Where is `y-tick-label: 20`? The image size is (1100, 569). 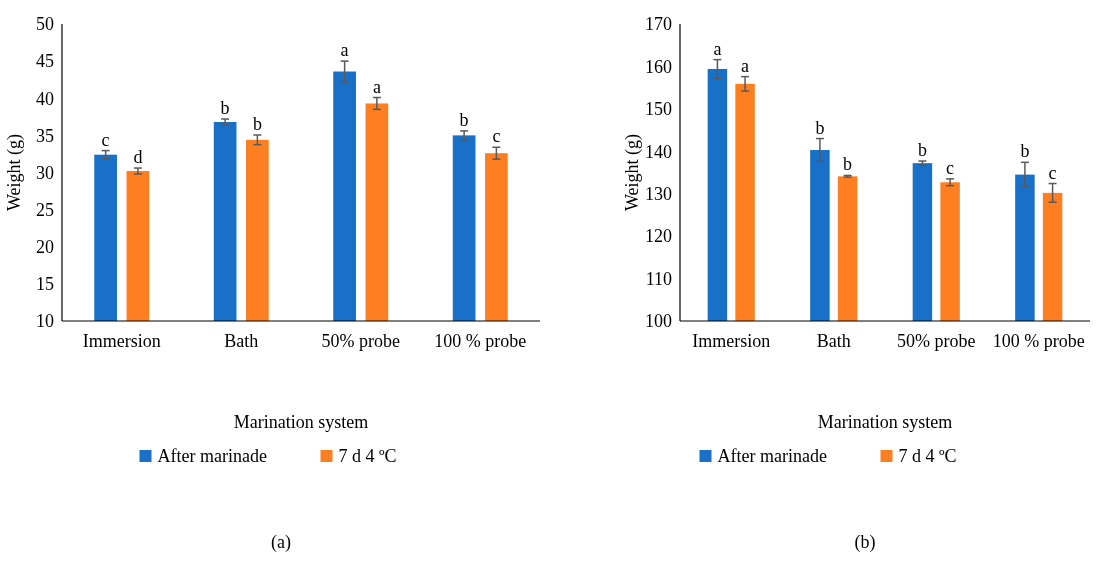 y-tick-label: 20 is located at coordinates (45, 247).